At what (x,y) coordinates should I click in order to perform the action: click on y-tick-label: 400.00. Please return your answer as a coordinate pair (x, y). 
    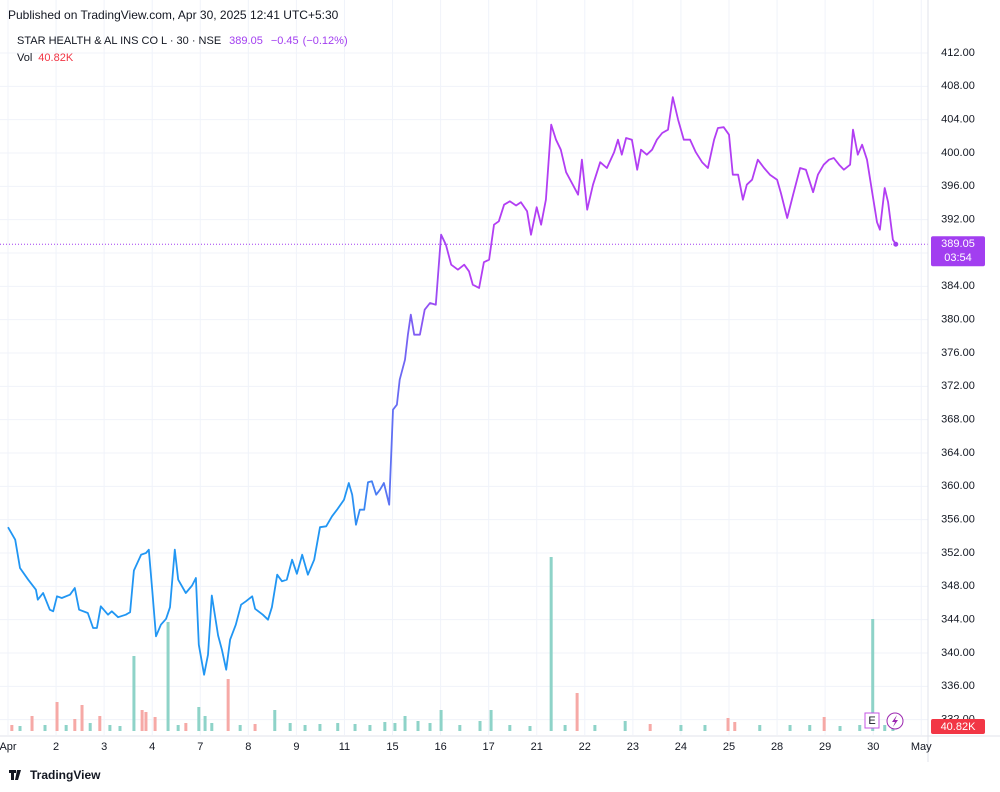
    Looking at the image, I should click on (958, 153).